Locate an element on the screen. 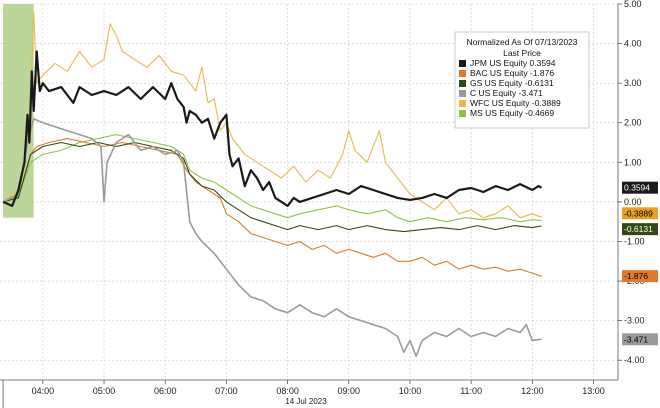 This screenshot has height=408, width=660. y-tick-label: 3.00 is located at coordinates (633, 83).